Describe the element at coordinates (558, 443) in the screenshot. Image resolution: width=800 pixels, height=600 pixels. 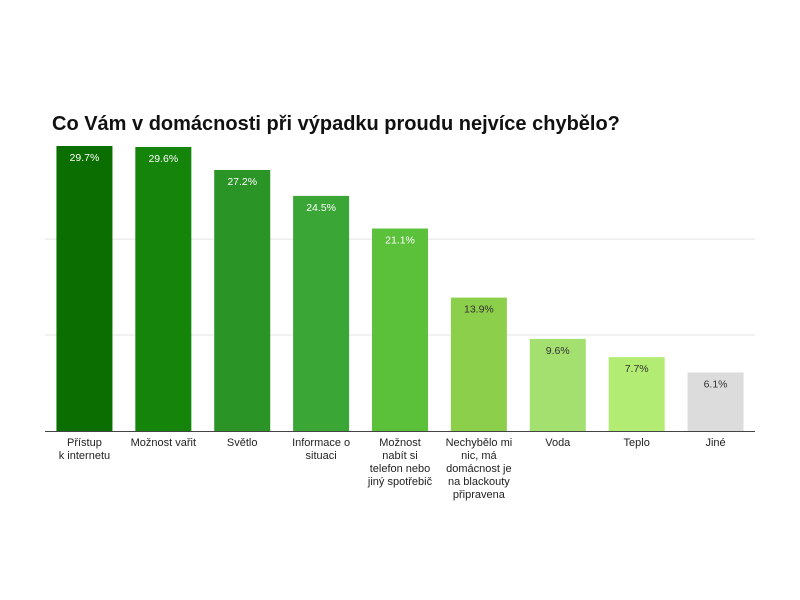
I see `category-label: Voda` at that location.